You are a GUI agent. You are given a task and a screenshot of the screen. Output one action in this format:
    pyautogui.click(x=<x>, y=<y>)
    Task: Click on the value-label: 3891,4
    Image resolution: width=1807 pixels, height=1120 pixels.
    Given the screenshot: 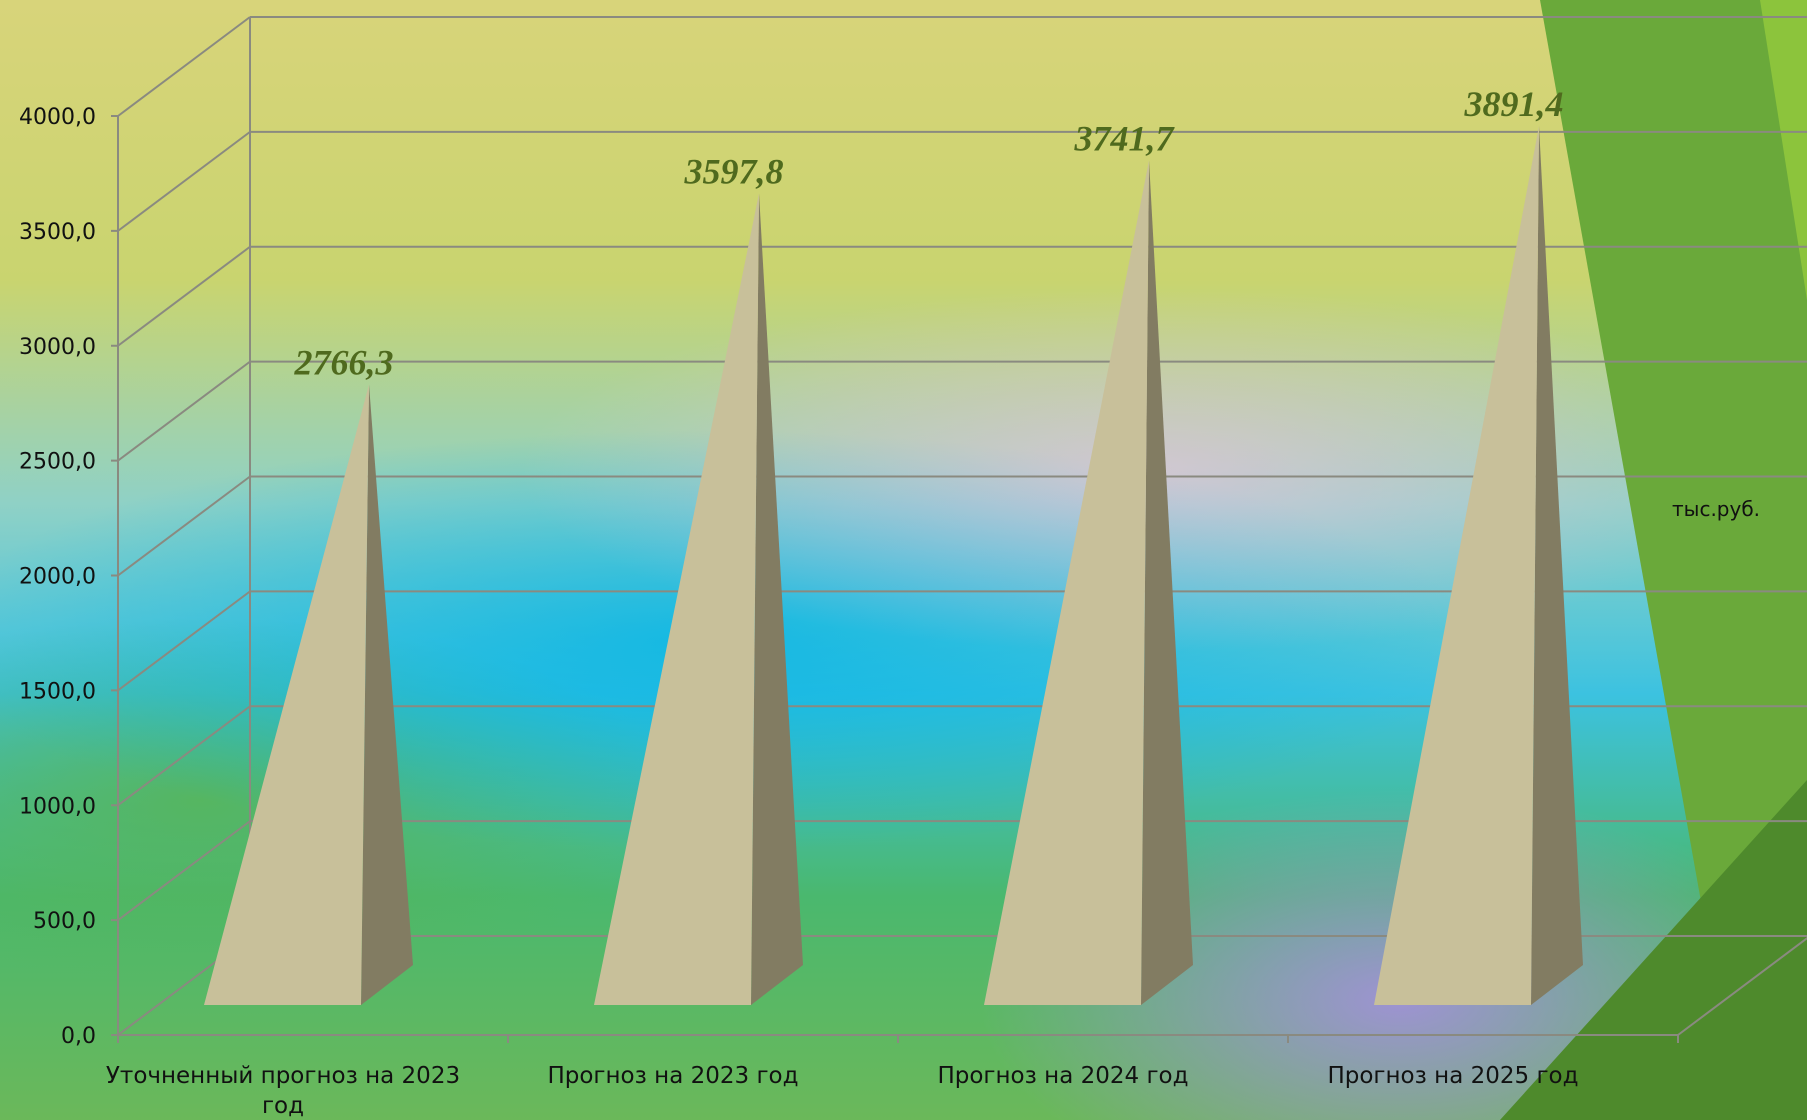 What is the action you would take?
    pyautogui.click(x=1514, y=104)
    